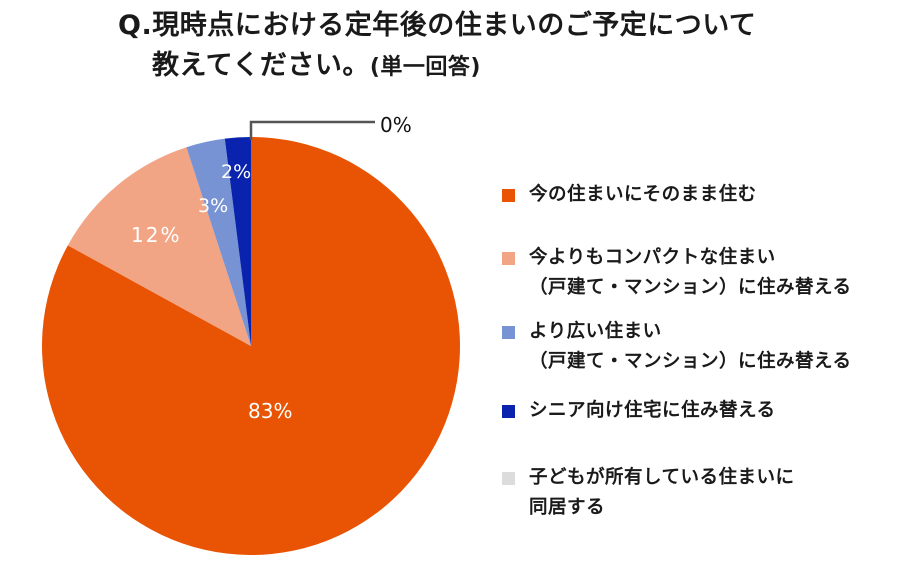 Image resolution: width=910 pixels, height=566 pixels. I want to click on title-answer-type: (単一回答), so click(425, 67).